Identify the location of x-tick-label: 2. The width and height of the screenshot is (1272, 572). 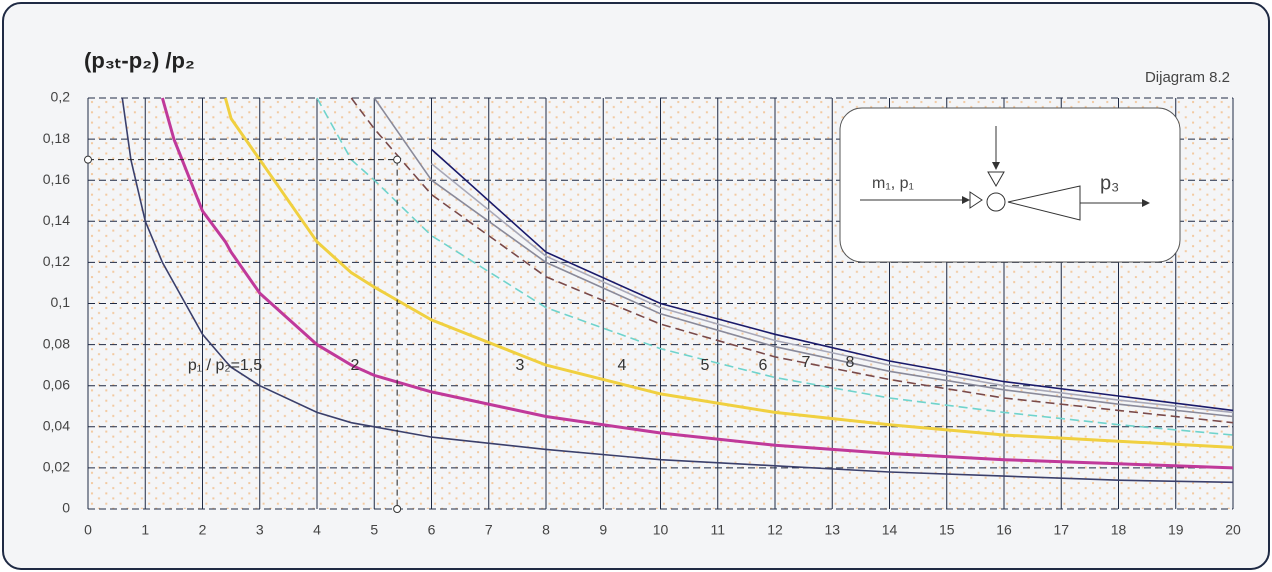
(203, 530).